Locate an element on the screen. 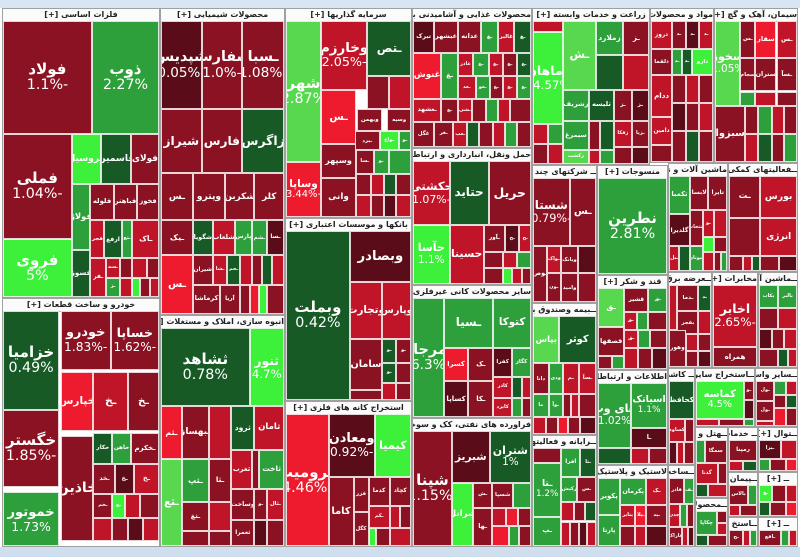  tile-banks-سامان: سامان is located at coordinates (366, 364).